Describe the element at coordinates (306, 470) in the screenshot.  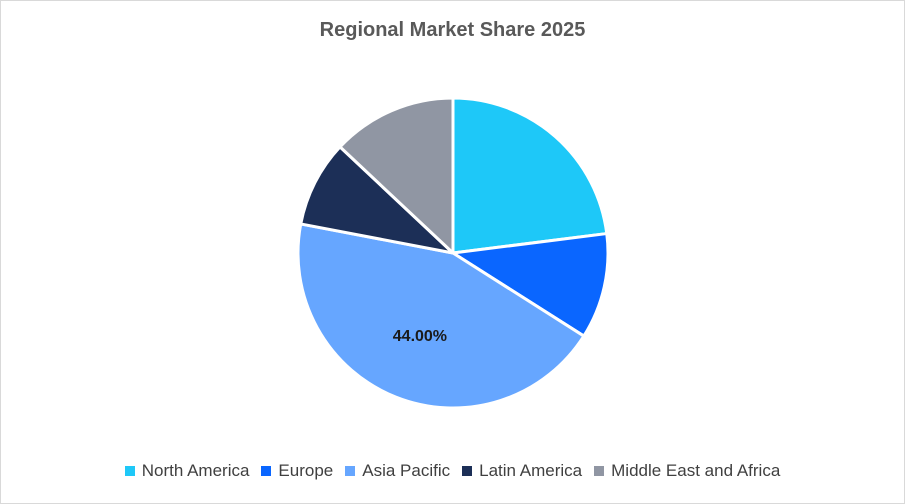
I see `legend-label-europe: Europe` at that location.